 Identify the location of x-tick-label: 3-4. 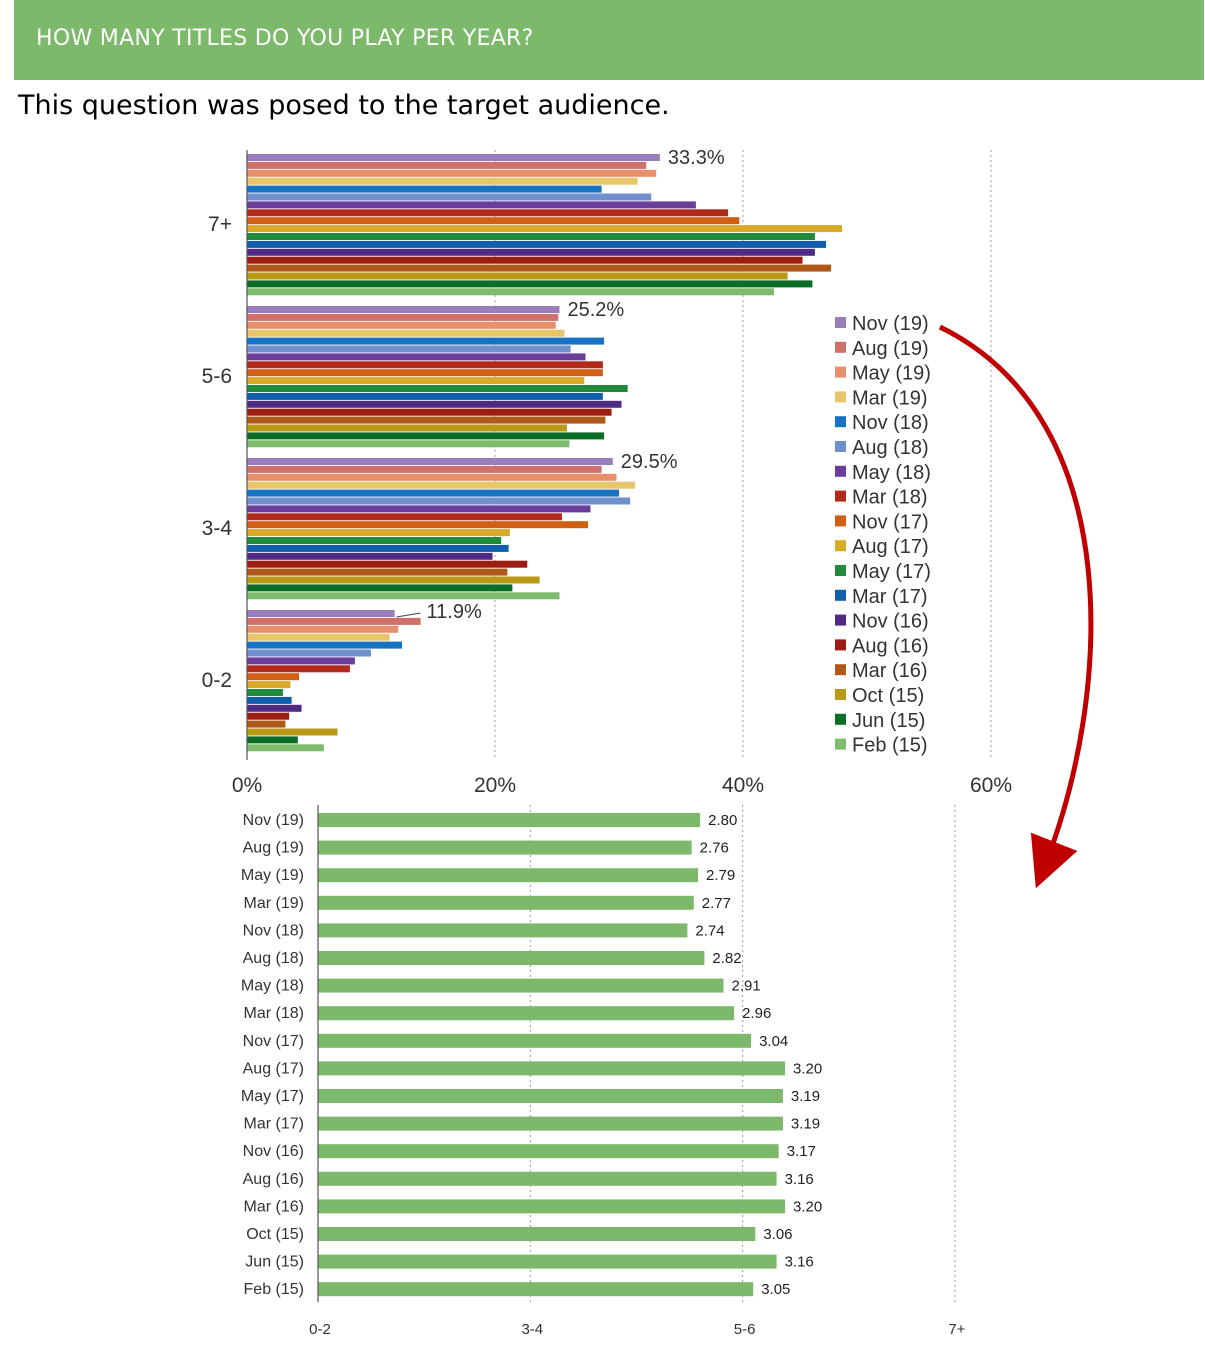
(532, 1329).